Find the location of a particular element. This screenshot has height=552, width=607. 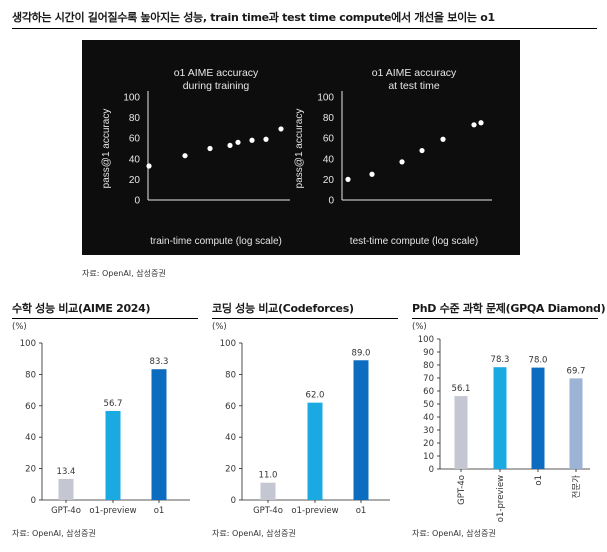

chart-title-gpqa: PhD 수준 과학 문제(GPQA Diamond) is located at coordinates (509, 308).